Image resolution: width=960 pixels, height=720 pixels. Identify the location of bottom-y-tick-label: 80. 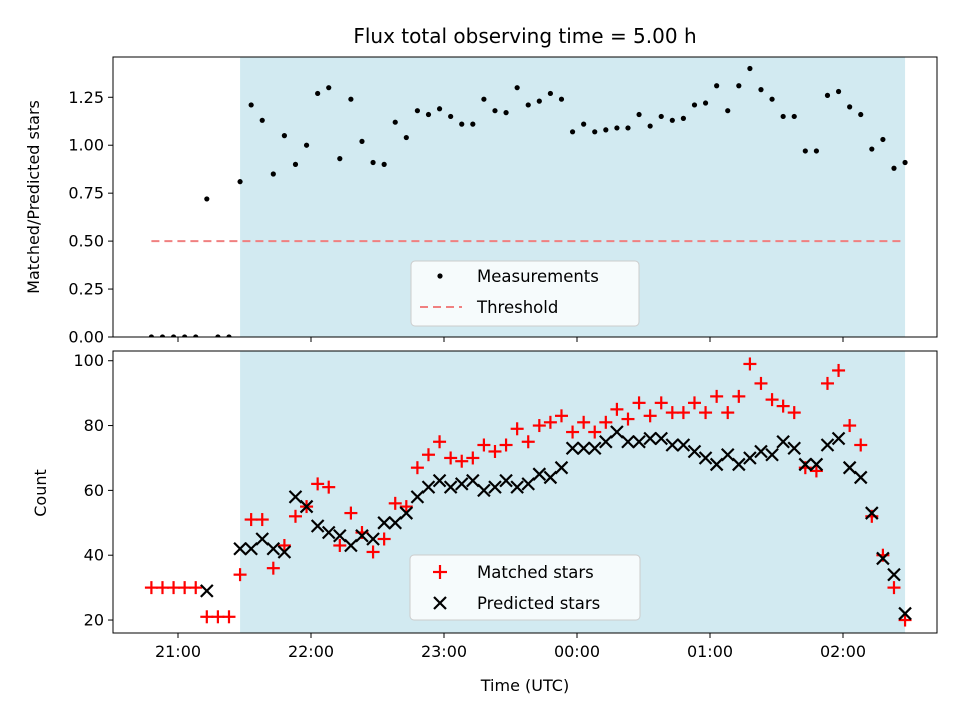
(94, 425).